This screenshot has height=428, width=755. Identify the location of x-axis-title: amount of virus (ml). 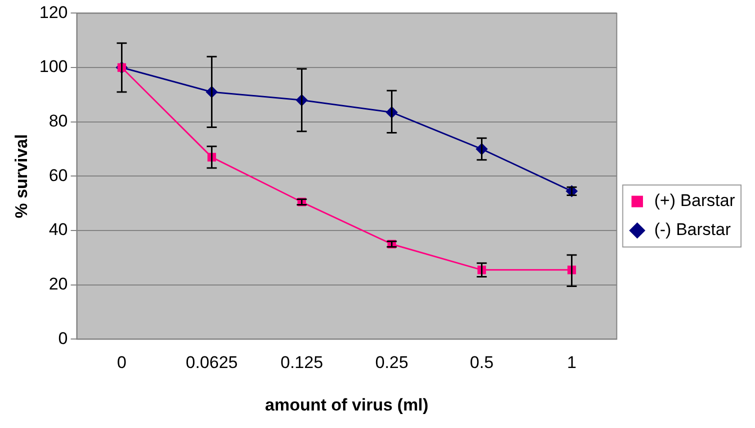
(346, 404).